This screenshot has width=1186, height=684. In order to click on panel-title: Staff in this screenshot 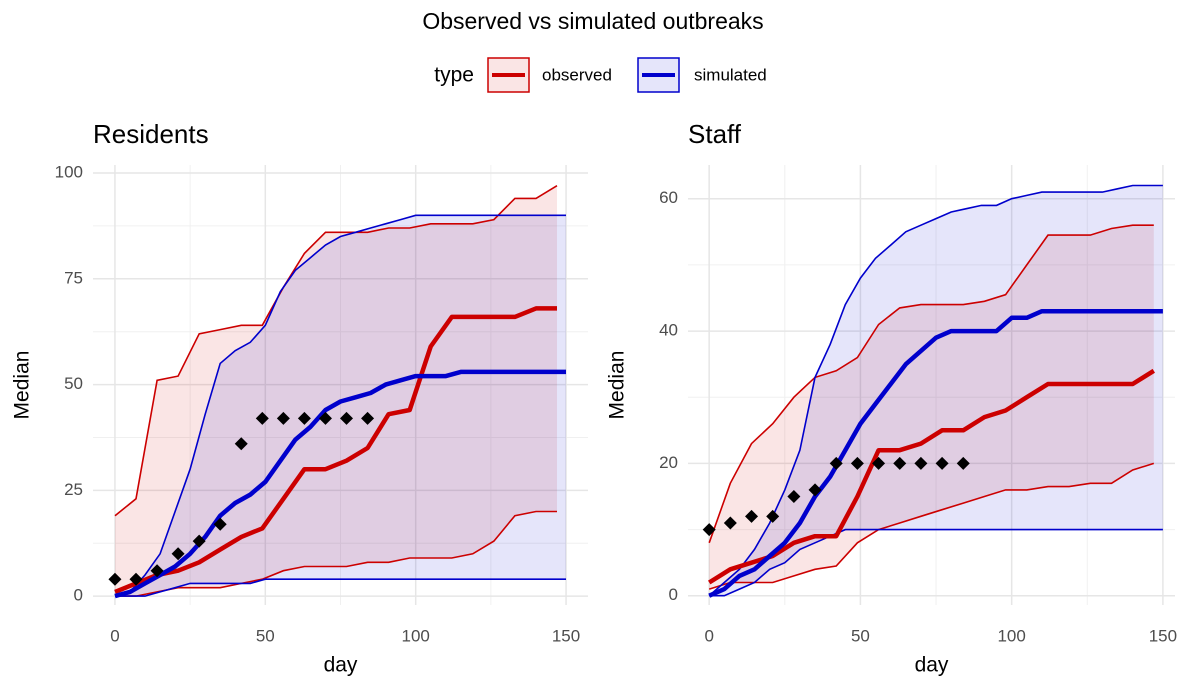, I will do `click(715, 134)`.